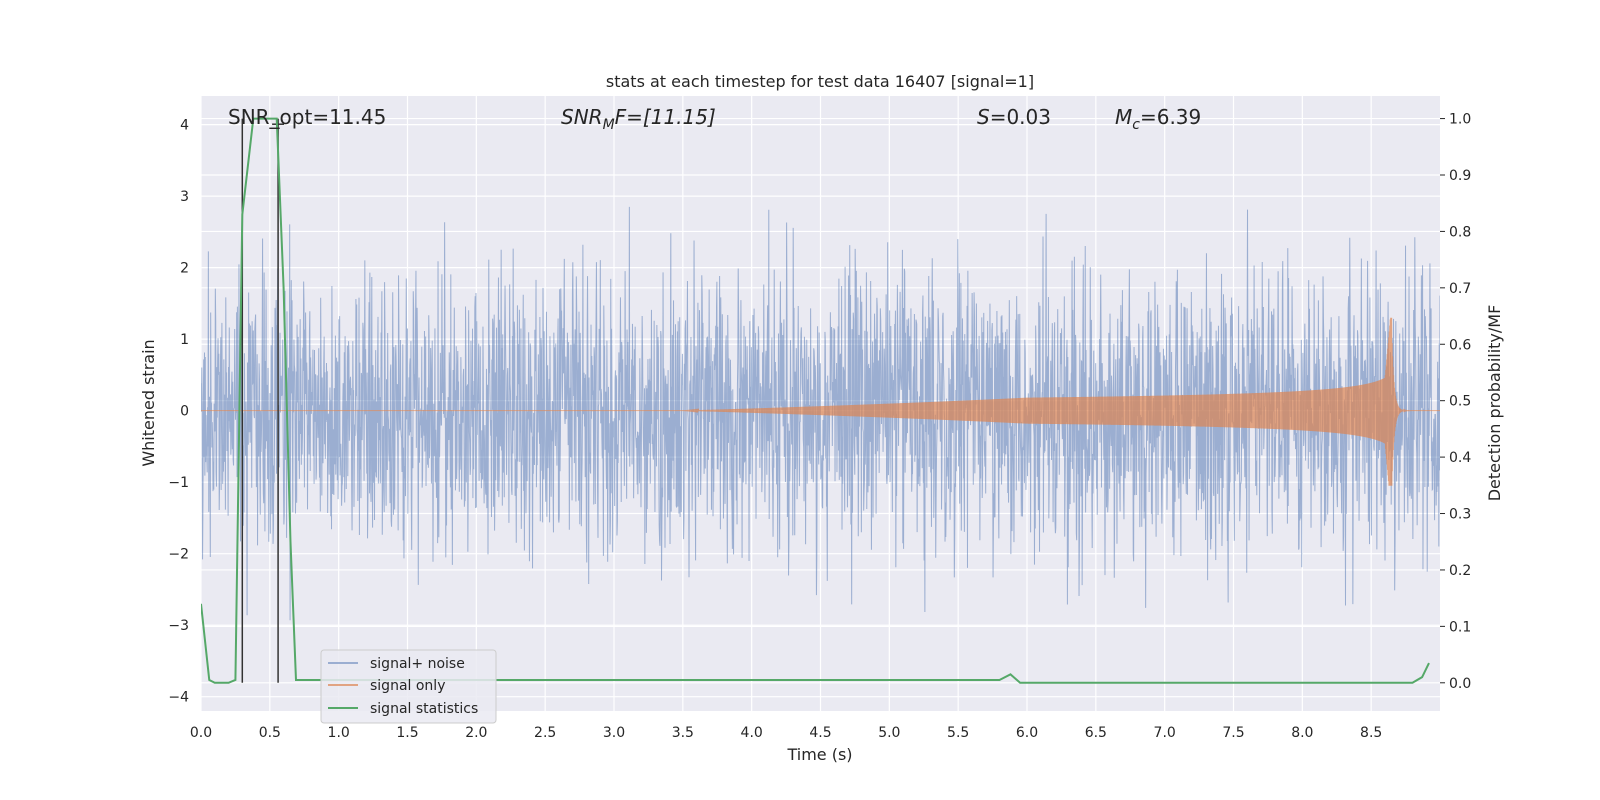 This screenshot has width=1600, height=800. I want to click on x-tick-label-4: 2.0, so click(476, 733).